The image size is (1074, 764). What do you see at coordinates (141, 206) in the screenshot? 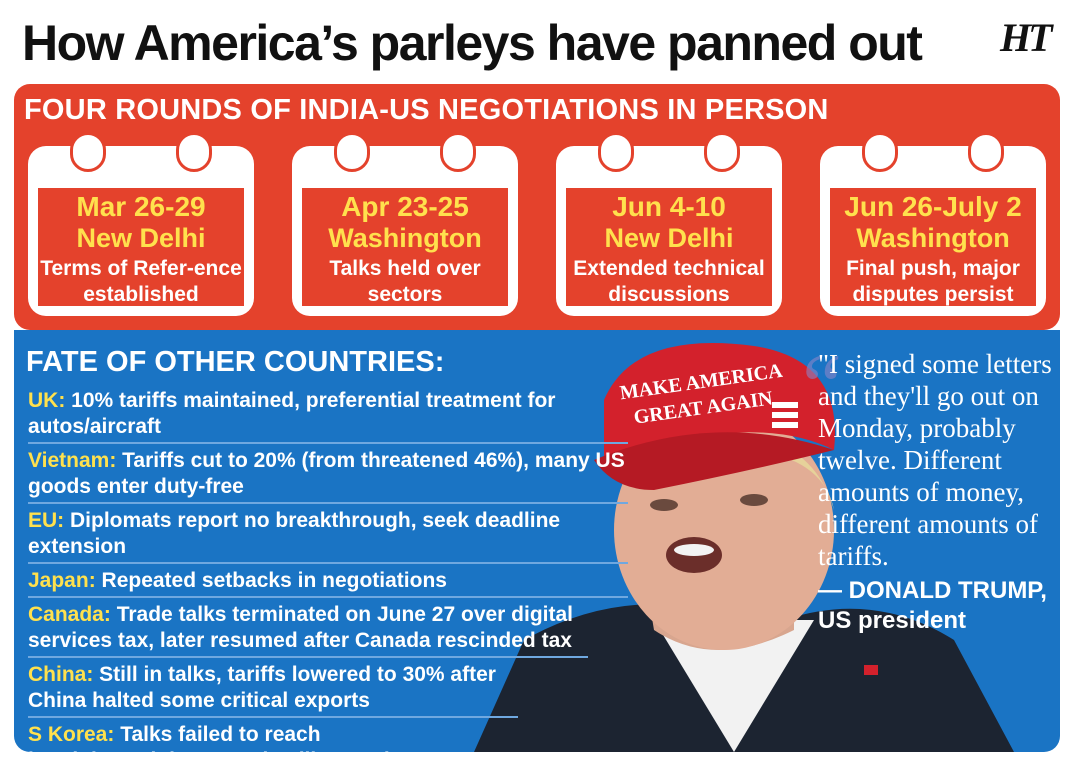
I see `round-date: Mar 26-29` at bounding box center [141, 206].